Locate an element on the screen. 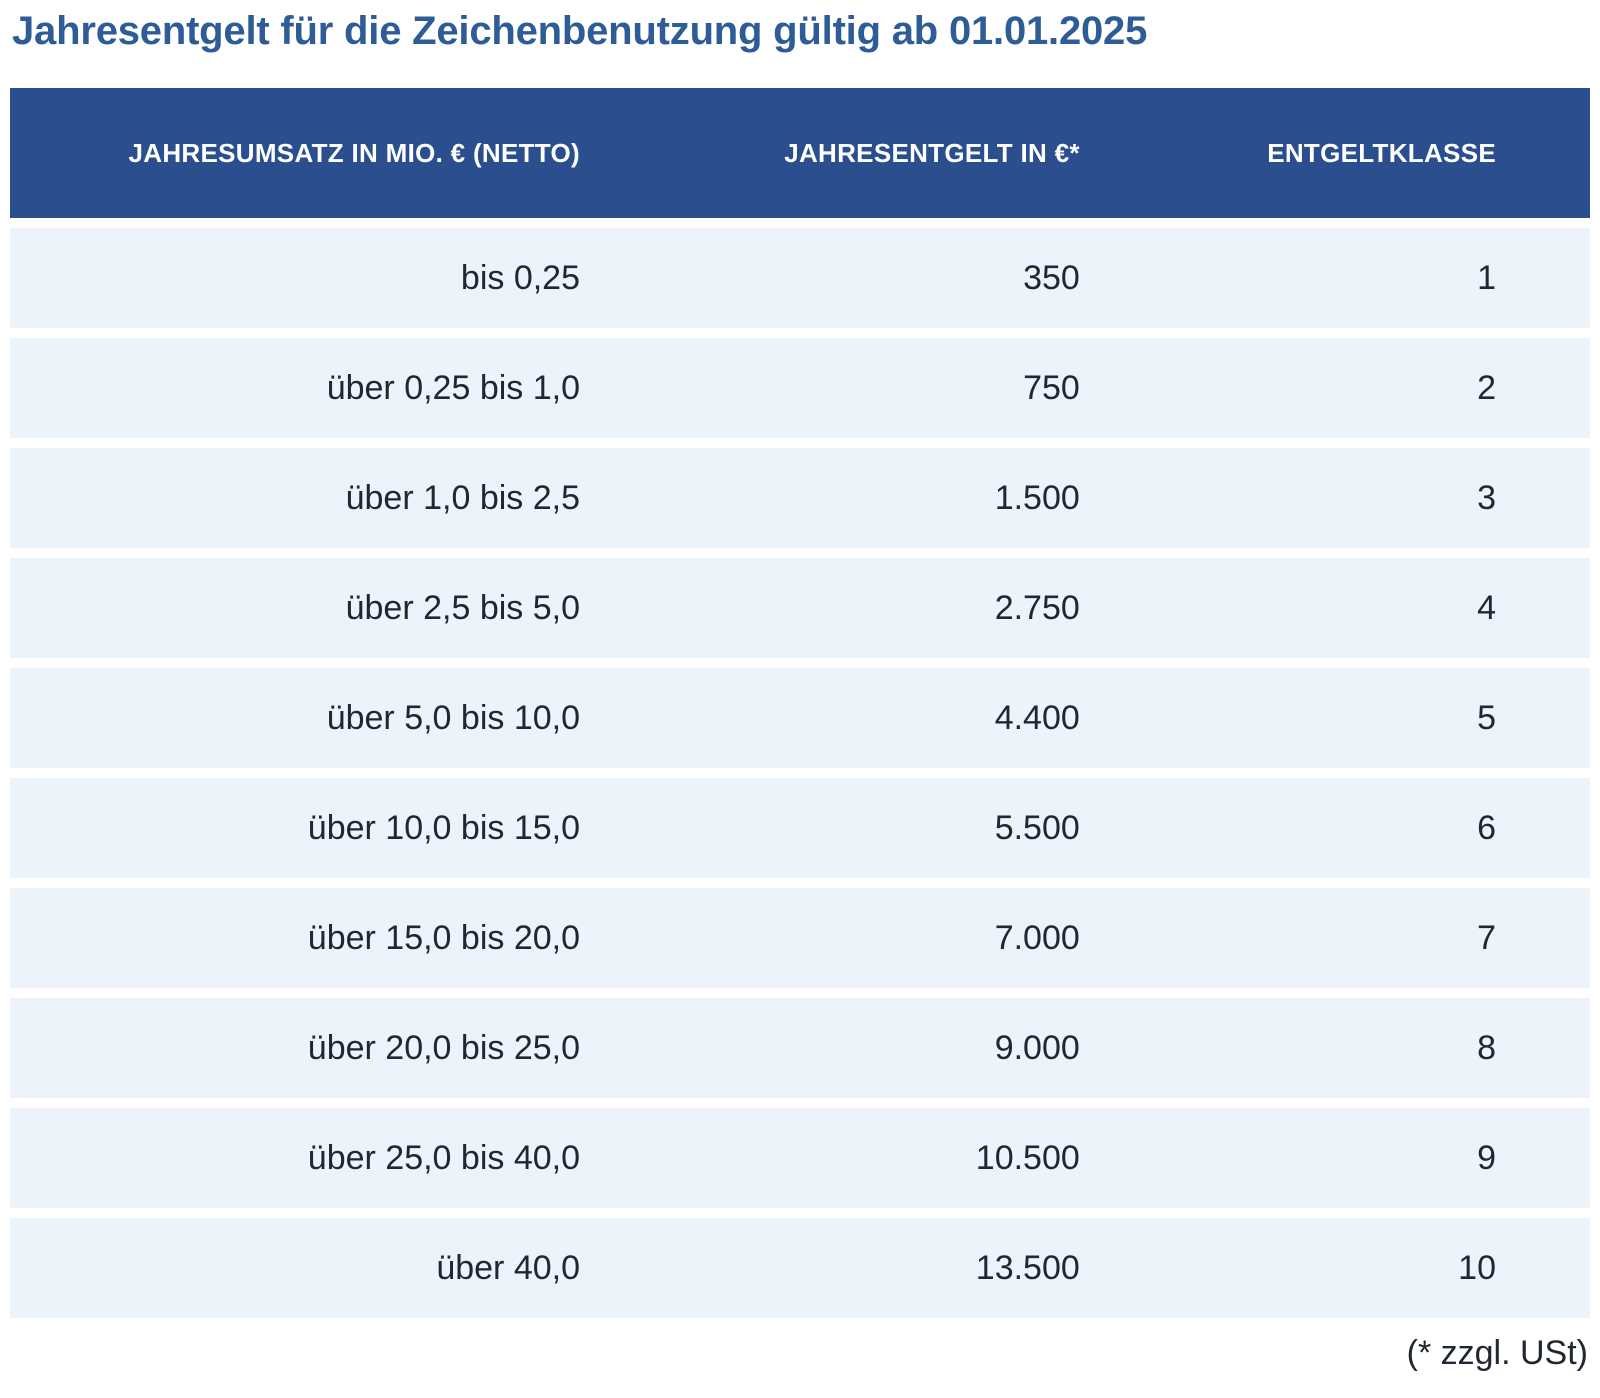  column-header-jahresentgelt: JAHRESENTGELT IN €* is located at coordinates (932, 152).